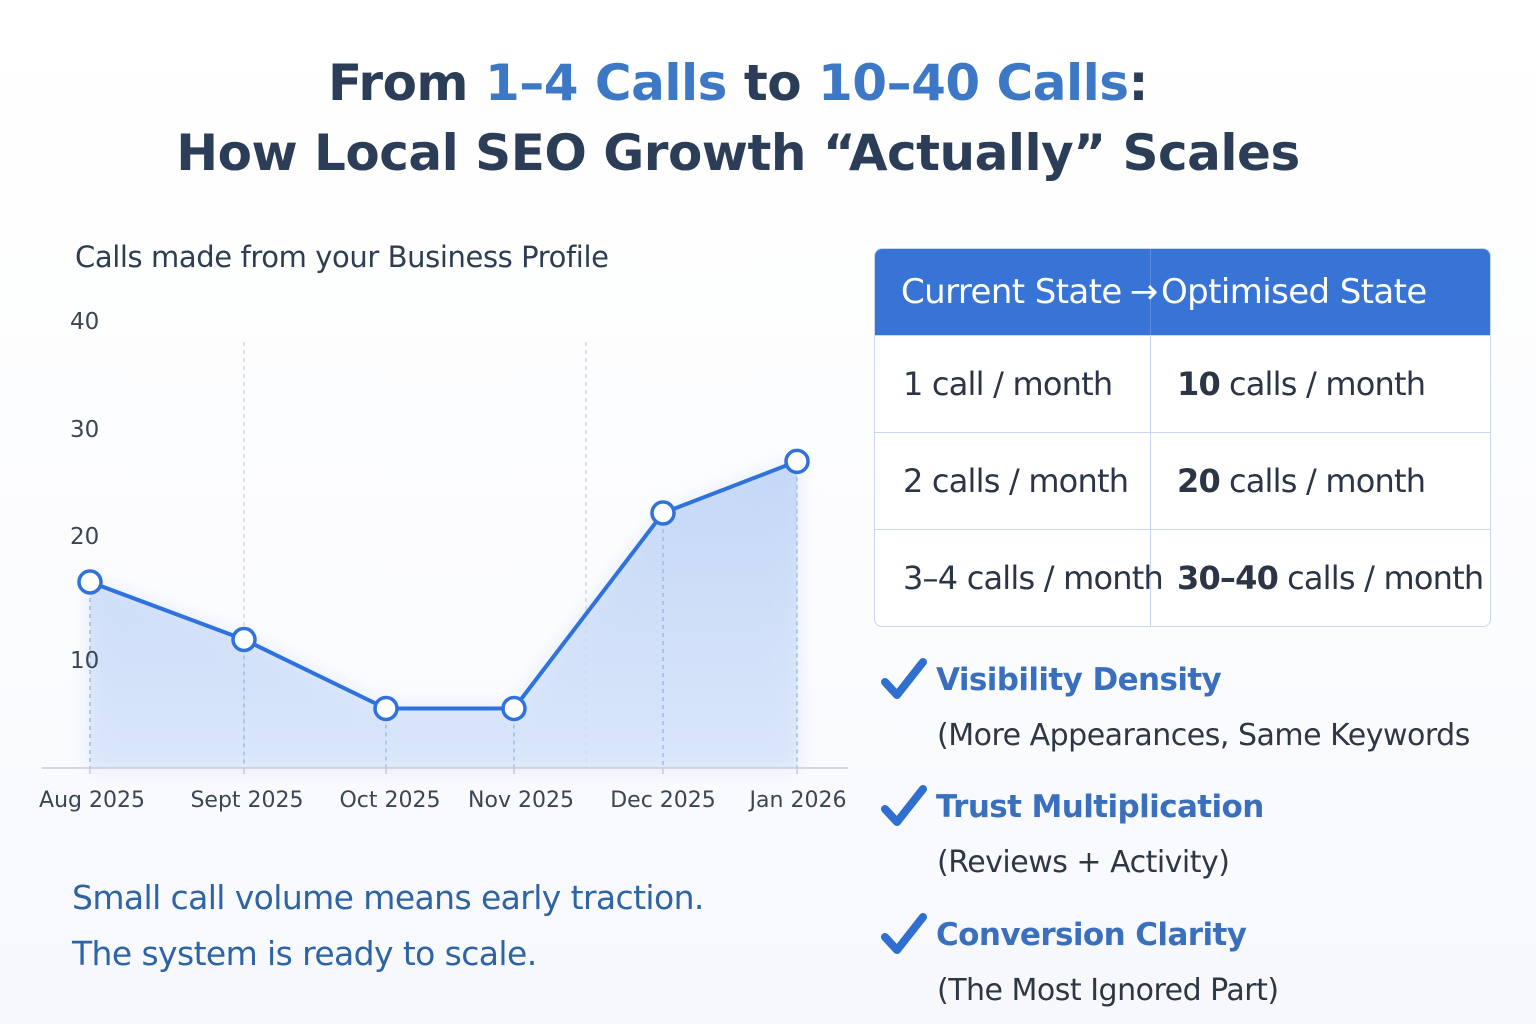 This screenshot has height=1024, width=1536. What do you see at coordinates (797, 800) in the screenshot?
I see `x-tick-label: Jan 2026` at bounding box center [797, 800].